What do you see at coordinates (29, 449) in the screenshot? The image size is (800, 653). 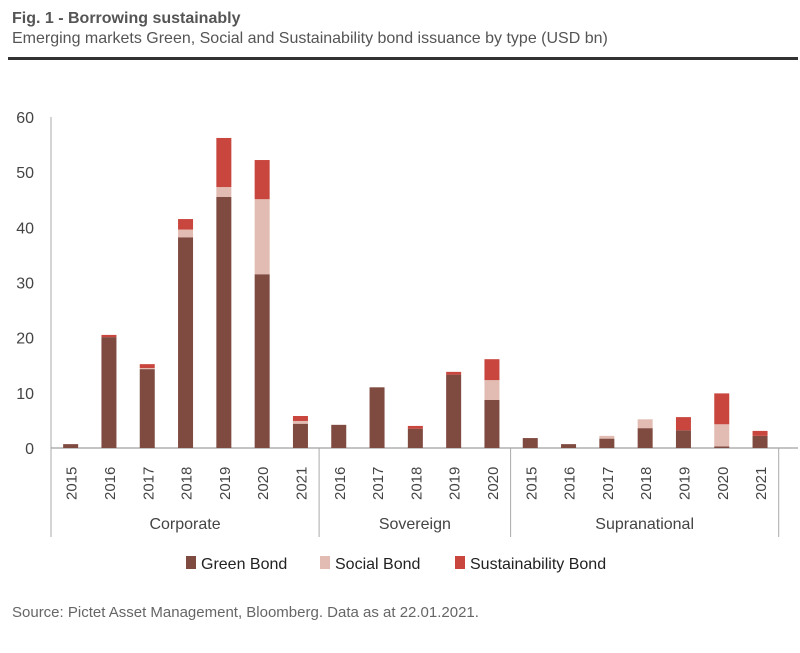 I see `y-tick-label: 0` at bounding box center [29, 449].